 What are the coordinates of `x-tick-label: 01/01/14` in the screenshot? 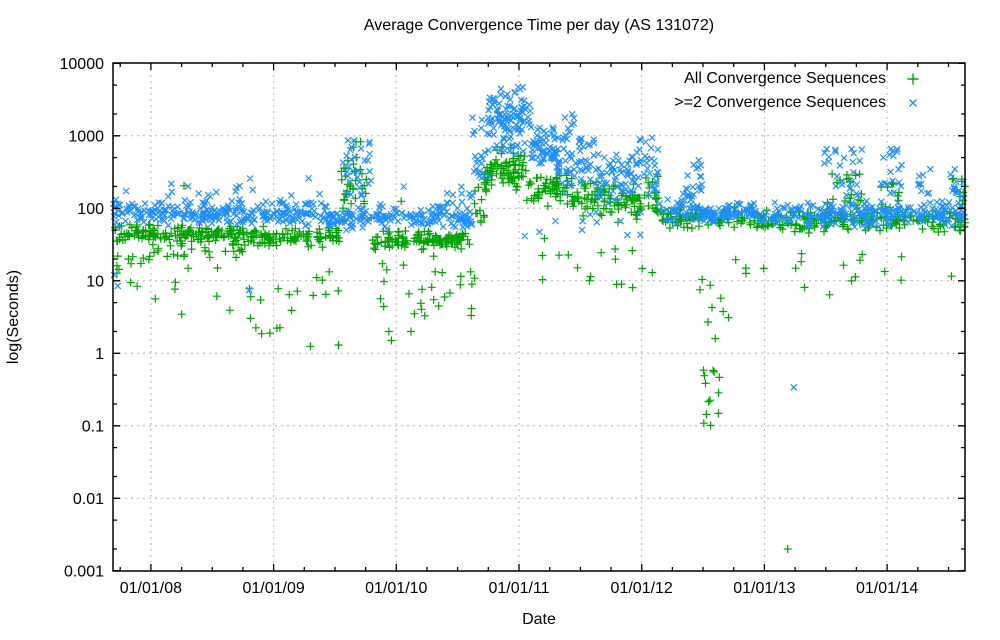 It's located at (887, 588).